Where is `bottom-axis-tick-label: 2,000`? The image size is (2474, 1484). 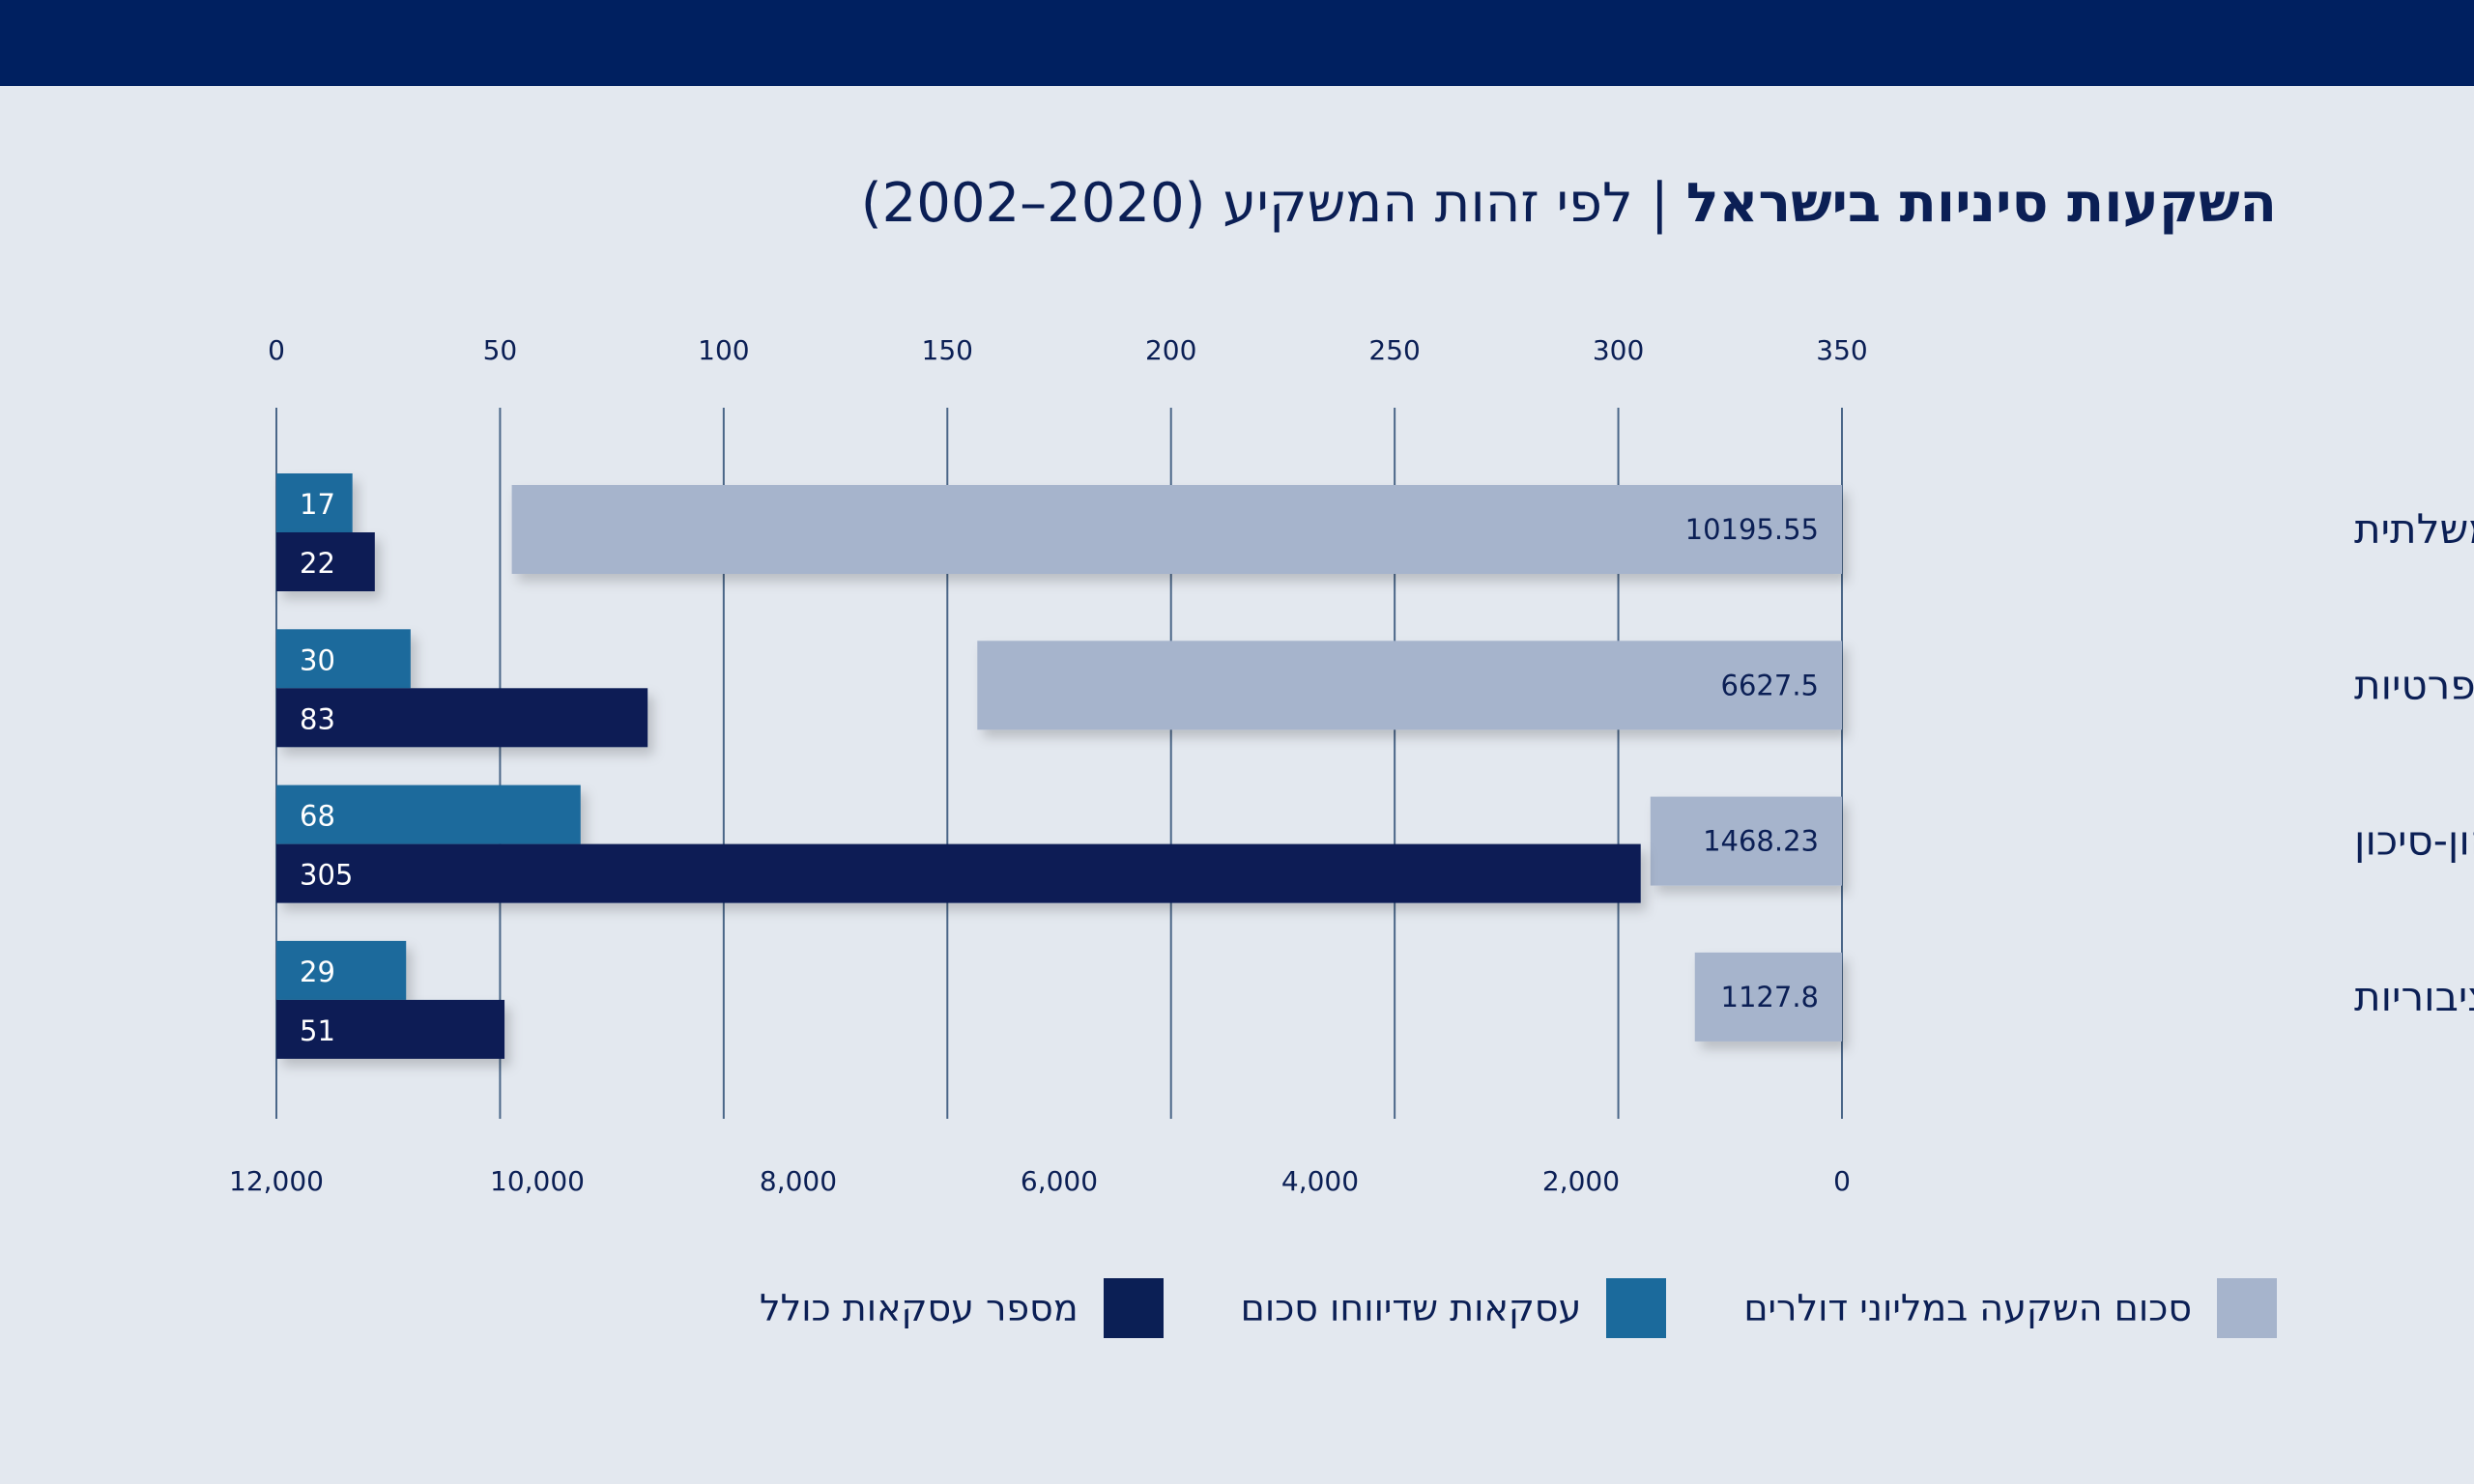
bottom-axis-tick-label: 2,000 is located at coordinates (1581, 1181).